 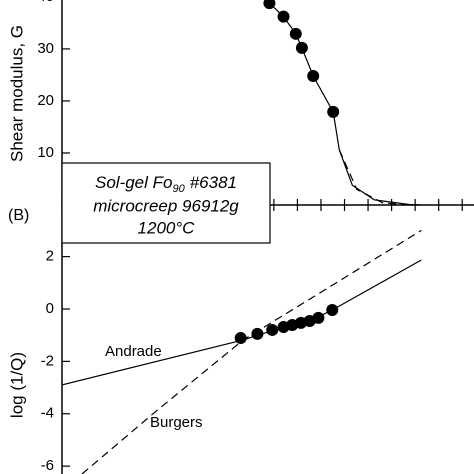 I want to click on y-tick-label: 10, so click(x=45, y=152).